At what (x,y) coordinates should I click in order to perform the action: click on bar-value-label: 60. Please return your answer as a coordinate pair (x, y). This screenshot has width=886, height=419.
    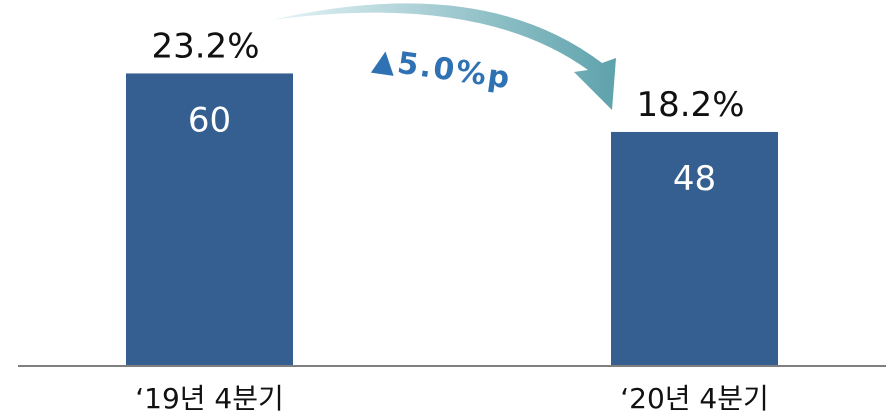
    Looking at the image, I should click on (209, 120).